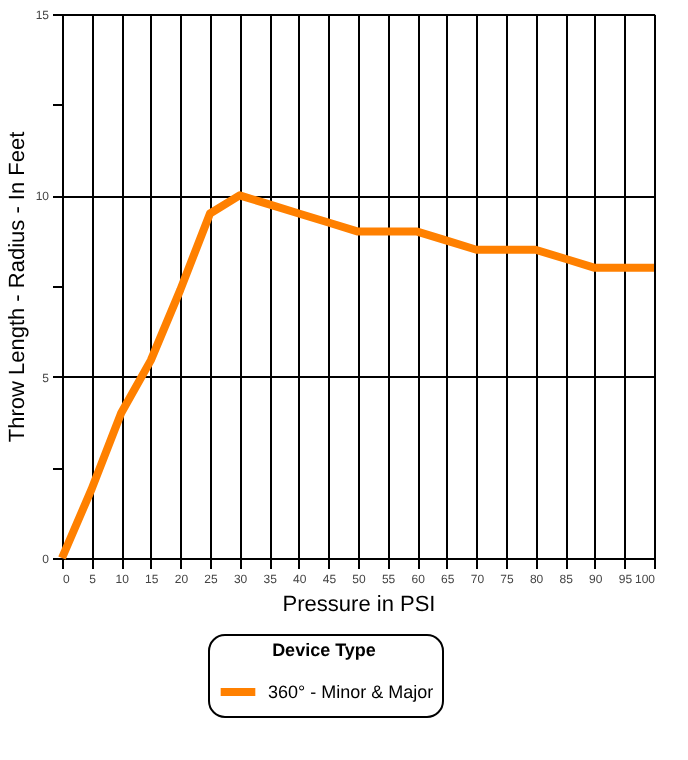 This screenshot has height=760, width=688. Describe the element at coordinates (324, 650) in the screenshot. I see `legend-title: Device Type` at that location.